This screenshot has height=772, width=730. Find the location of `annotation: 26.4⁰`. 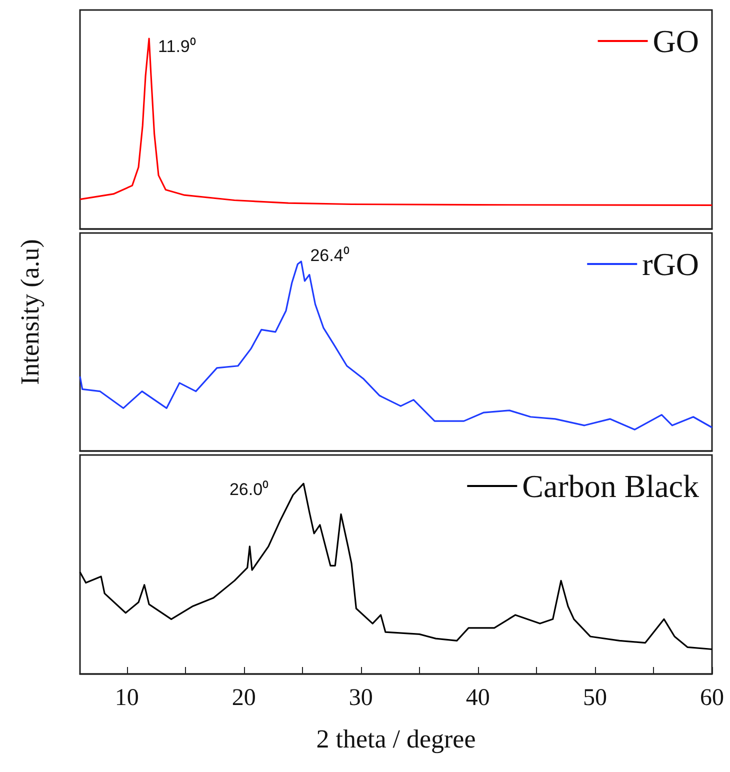

annotation: 26.4⁰ is located at coordinates (330, 255).